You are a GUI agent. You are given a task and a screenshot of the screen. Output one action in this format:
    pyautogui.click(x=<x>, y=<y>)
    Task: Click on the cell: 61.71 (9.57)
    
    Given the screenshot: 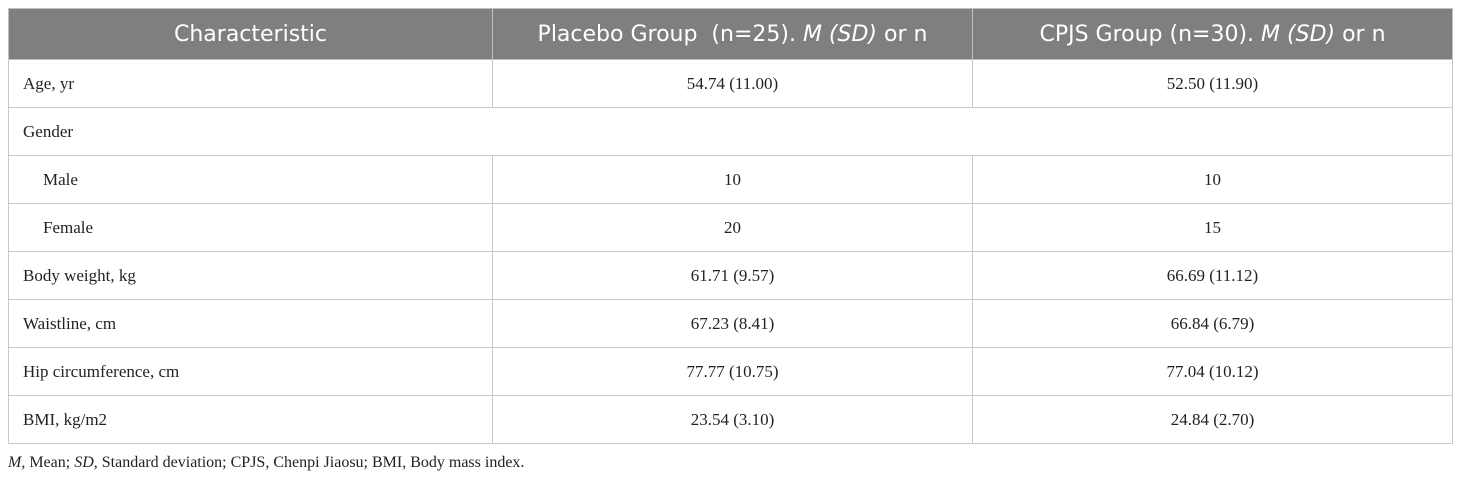 What is the action you would take?
    pyautogui.click(x=732, y=275)
    